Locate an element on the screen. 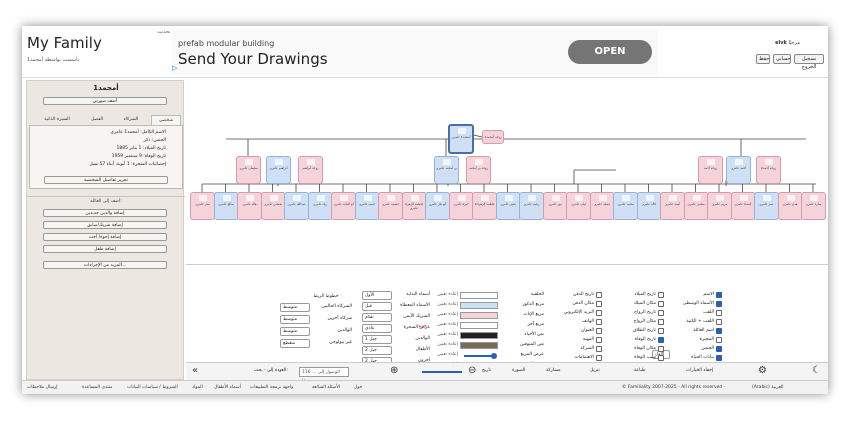 The image size is (854, 445). tree-node: يحيى عامري is located at coordinates (508, 206).